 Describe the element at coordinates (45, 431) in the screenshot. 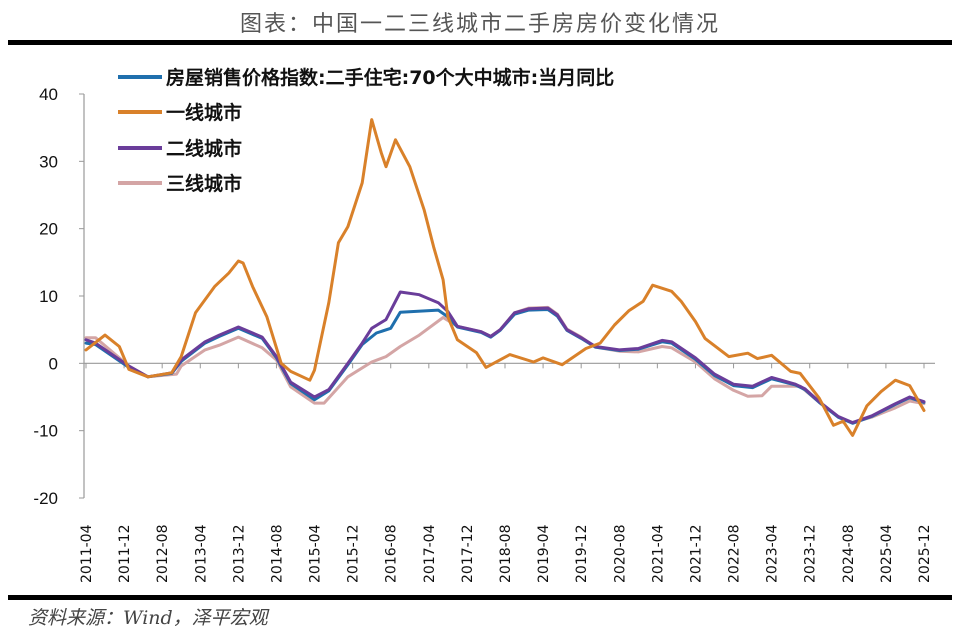

I see `y-tick-label: -10` at that location.